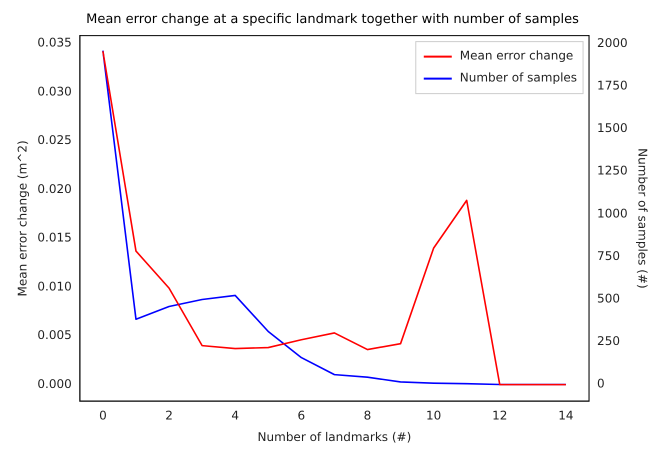 Image resolution: width=665 pixels, height=459 pixels. I want to click on x-axis-title: Number of landmarks (#), so click(335, 437).